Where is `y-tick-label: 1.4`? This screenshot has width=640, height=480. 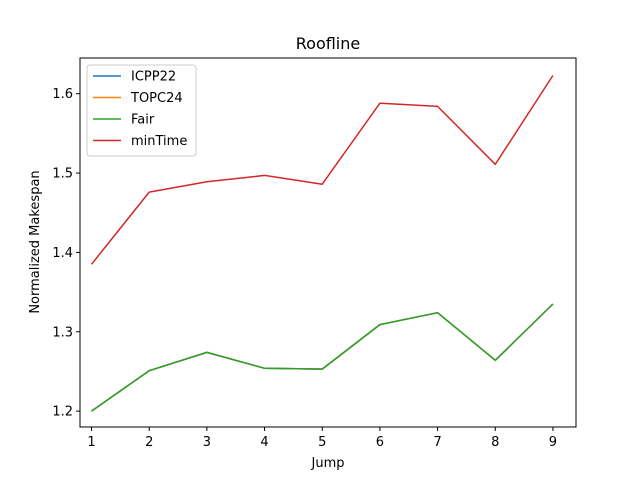
y-tick-label: 1.4 is located at coordinates (62, 253).